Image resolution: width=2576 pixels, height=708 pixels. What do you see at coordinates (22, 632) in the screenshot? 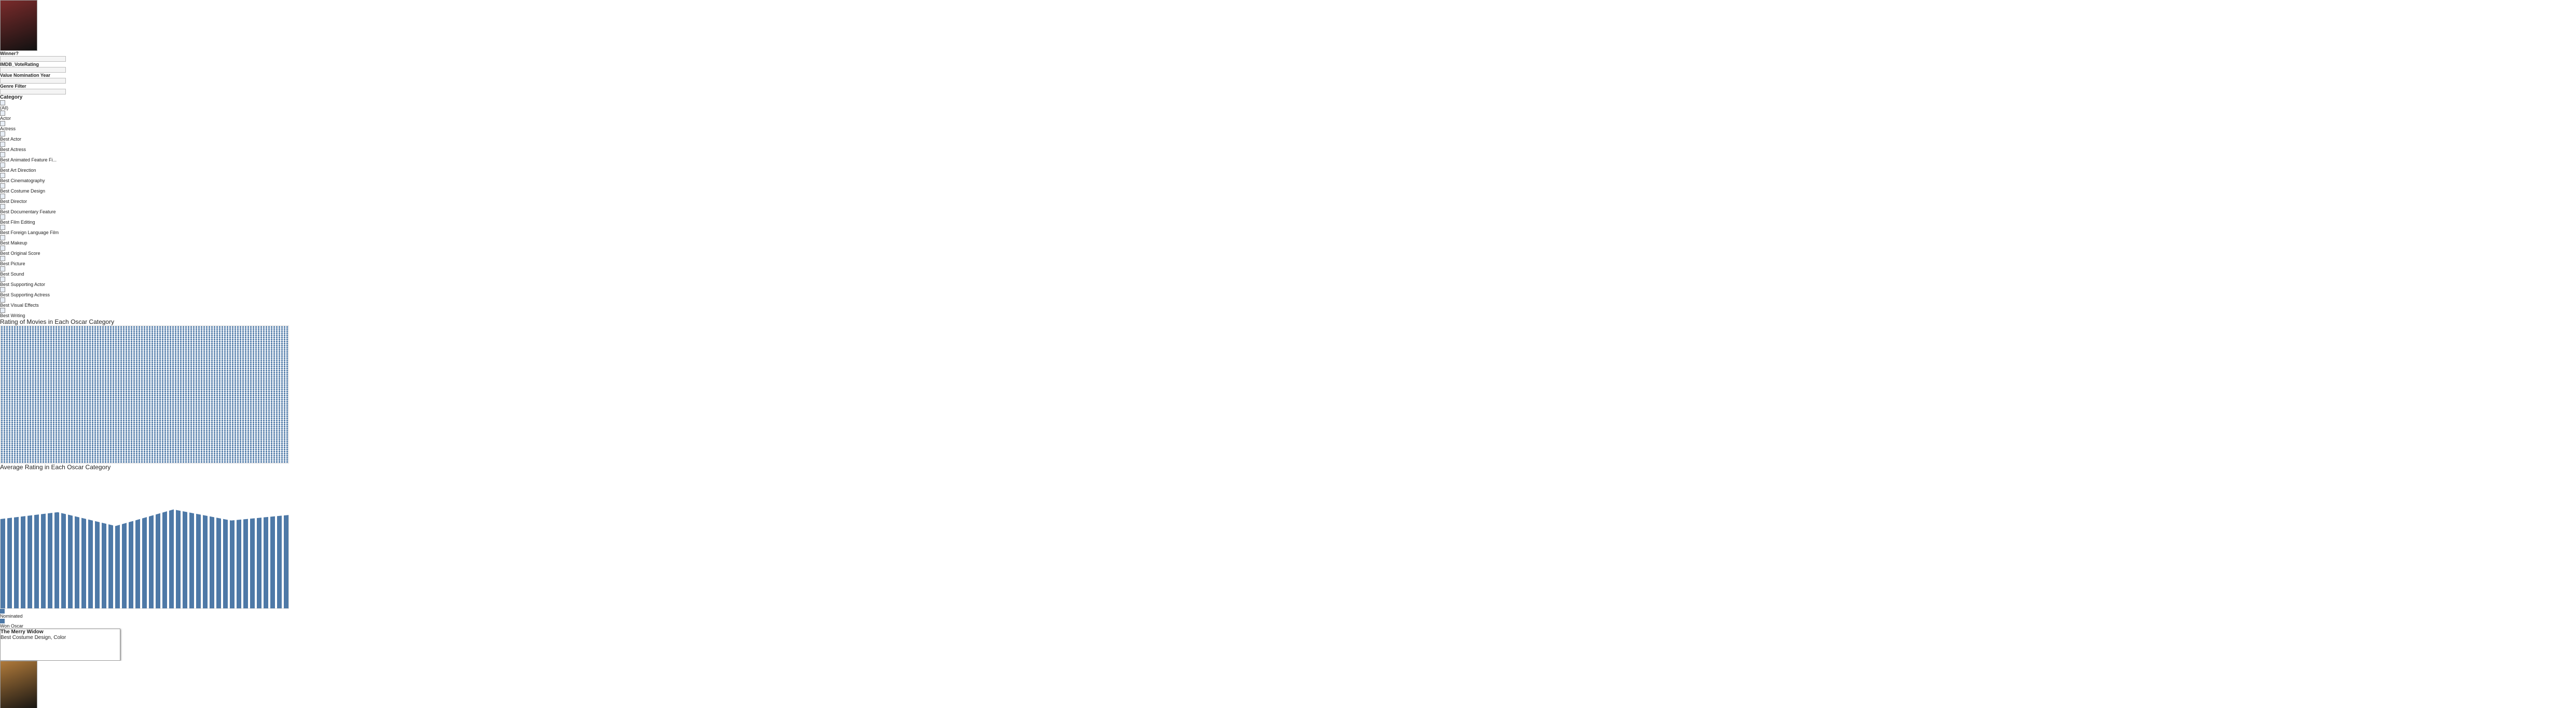
I see `tooltip-line: The Merry Widow` at bounding box center [22, 632].